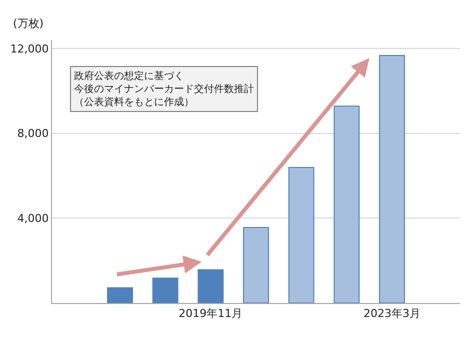 The image size is (470, 337). What do you see at coordinates (28, 23) in the screenshot?
I see `y-axis-title: (万枚)` at bounding box center [28, 23].